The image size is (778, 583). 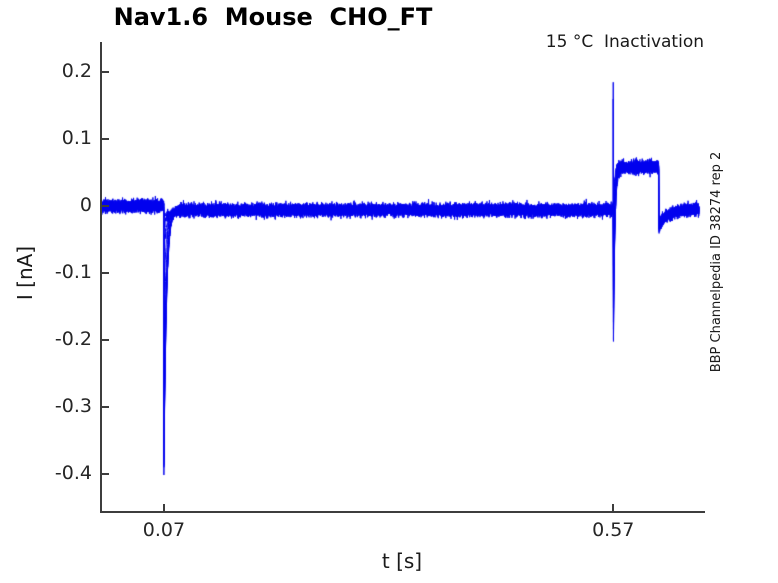 What do you see at coordinates (164, 530) in the screenshot?
I see `x-tick-label: 0.07` at bounding box center [164, 530].